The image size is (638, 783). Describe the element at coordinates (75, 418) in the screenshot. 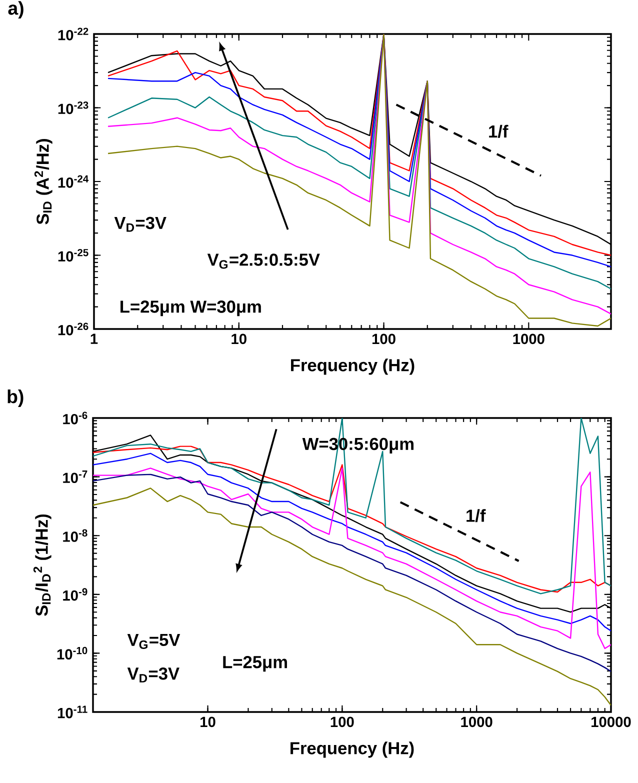

I see `y-tick-label: 10$^{-6}$` at that location.